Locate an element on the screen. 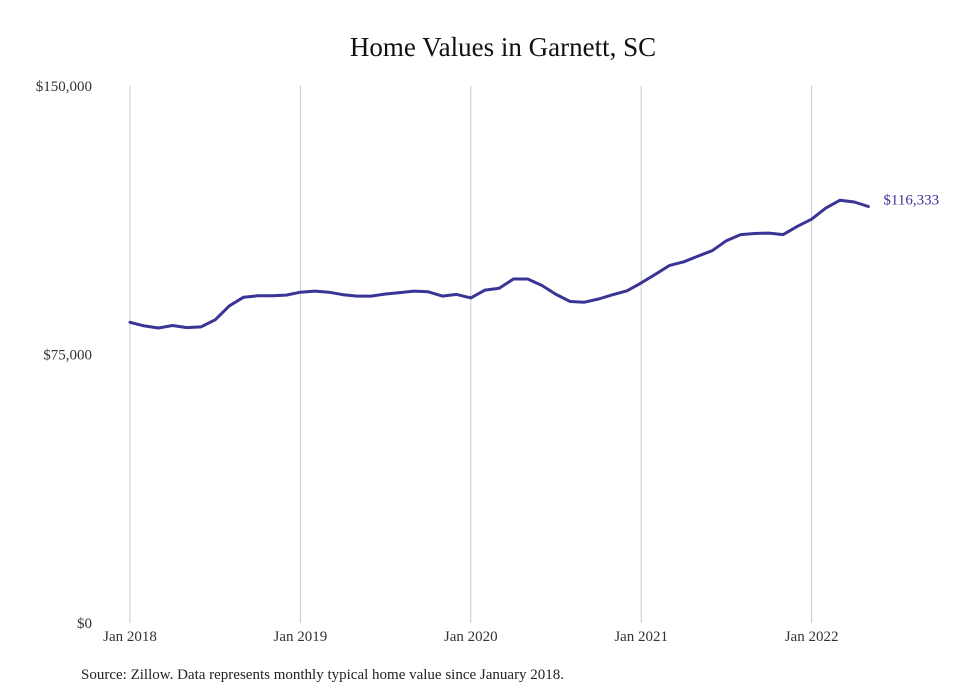 This screenshot has width=980, height=699. end-value-label: $116,333 is located at coordinates (911, 201).